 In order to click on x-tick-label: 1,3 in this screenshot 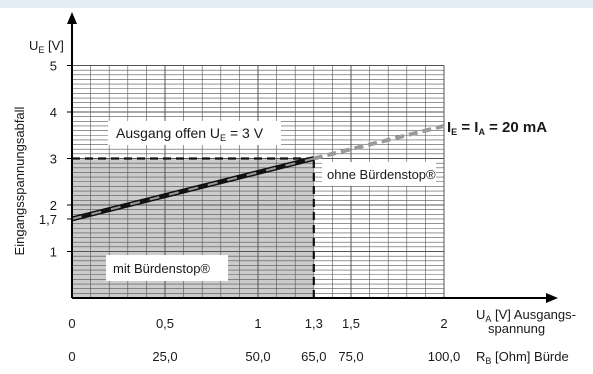, I will do `click(314, 323)`.